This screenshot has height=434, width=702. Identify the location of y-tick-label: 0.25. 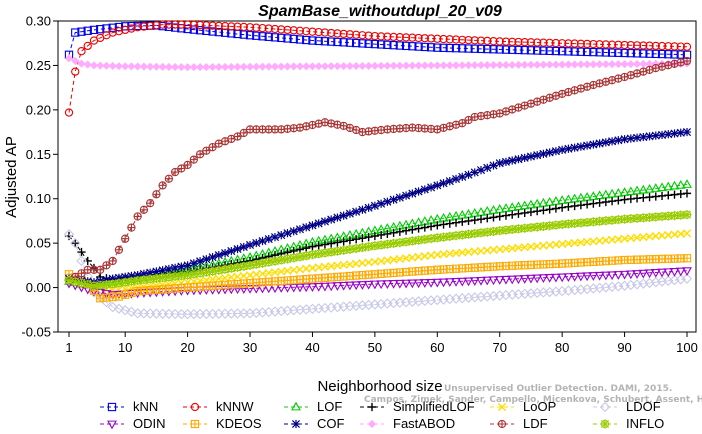
(38, 65).